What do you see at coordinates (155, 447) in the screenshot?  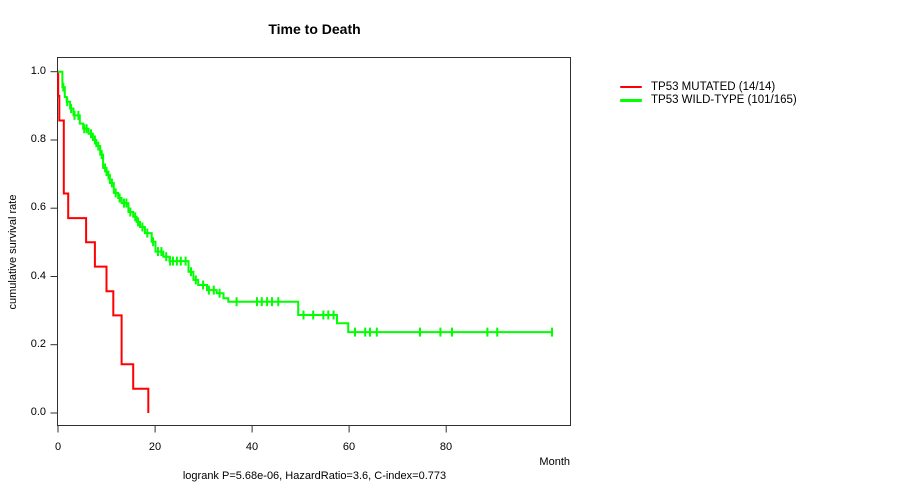 I see `x-tick-label: 20` at bounding box center [155, 447].